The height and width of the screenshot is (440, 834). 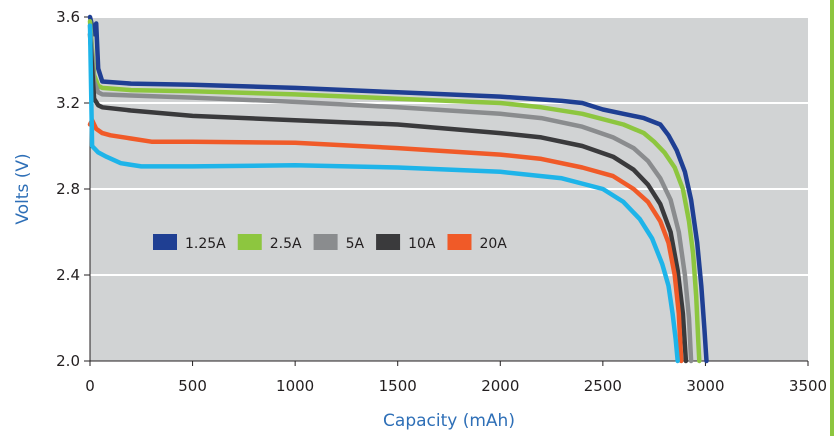 What do you see at coordinates (192, 386) in the screenshot?
I see `x-tick-label: 500` at bounding box center [192, 386].